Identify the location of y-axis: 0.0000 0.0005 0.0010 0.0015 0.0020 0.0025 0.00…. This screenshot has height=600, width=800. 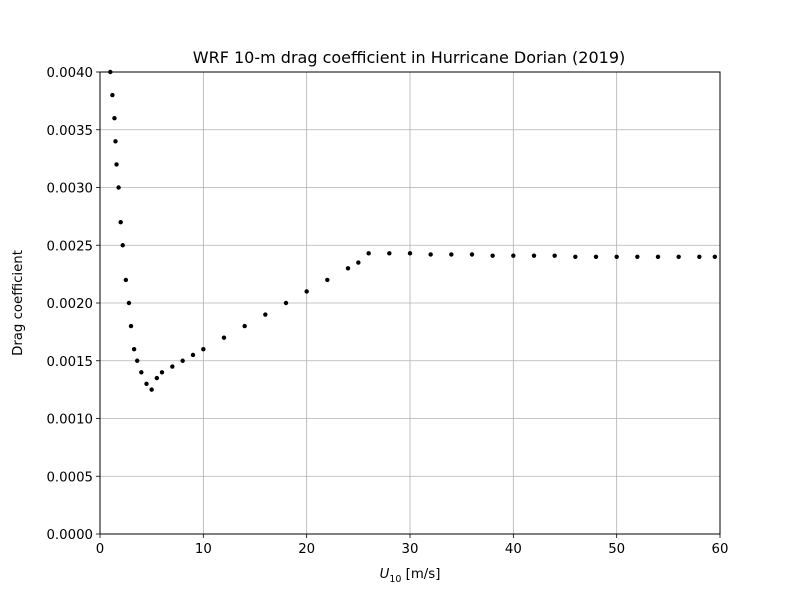
(73, 304).